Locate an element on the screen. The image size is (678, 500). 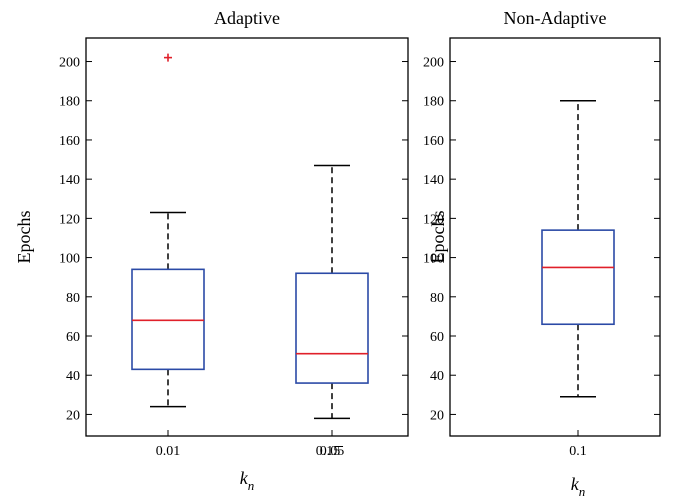
x-tick-label: 0.01 is located at coordinates (168, 451).